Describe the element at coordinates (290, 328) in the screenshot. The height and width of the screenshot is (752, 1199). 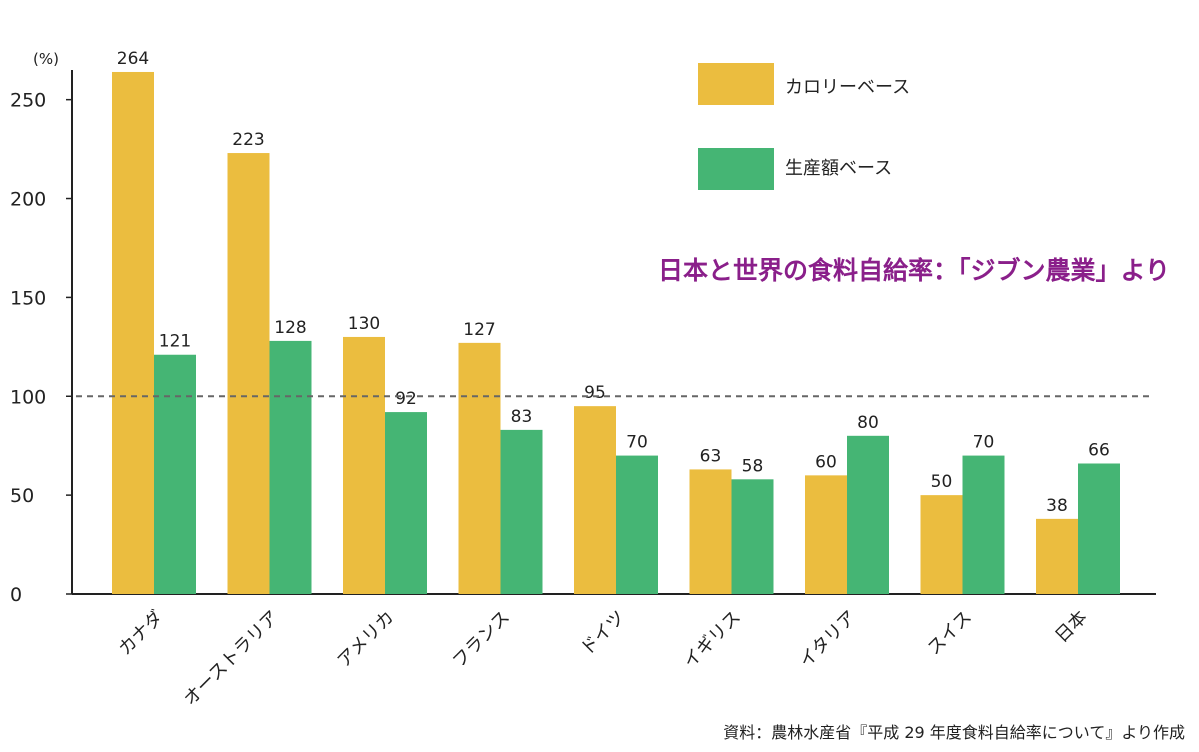
I see `bar-value-label: 128` at that location.